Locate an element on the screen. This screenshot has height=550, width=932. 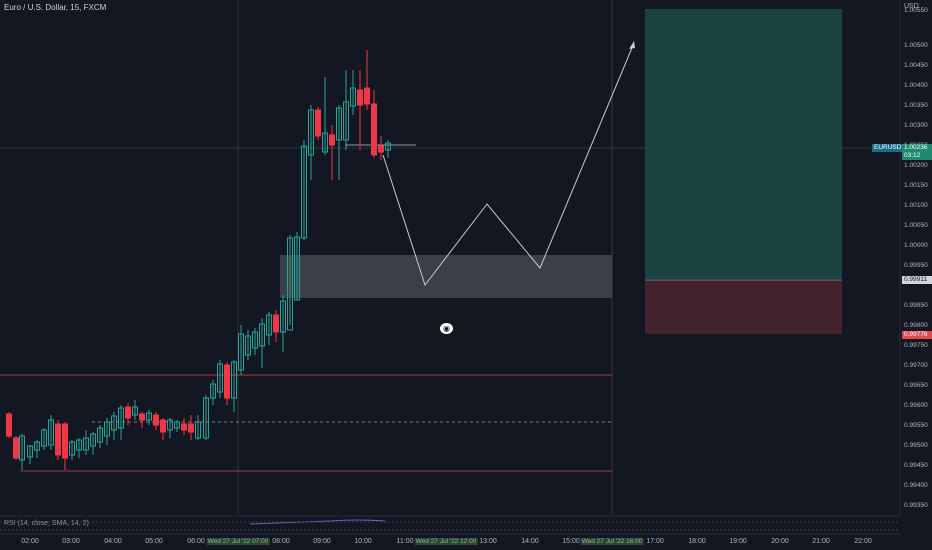
last-price: 1.00236 is located at coordinates (916, 147).